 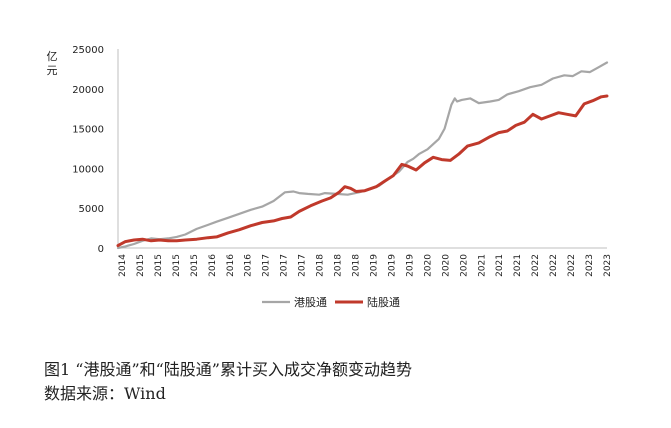 What do you see at coordinates (88, 50) in the screenshot?
I see `y-tick-label: 25000` at bounding box center [88, 50].